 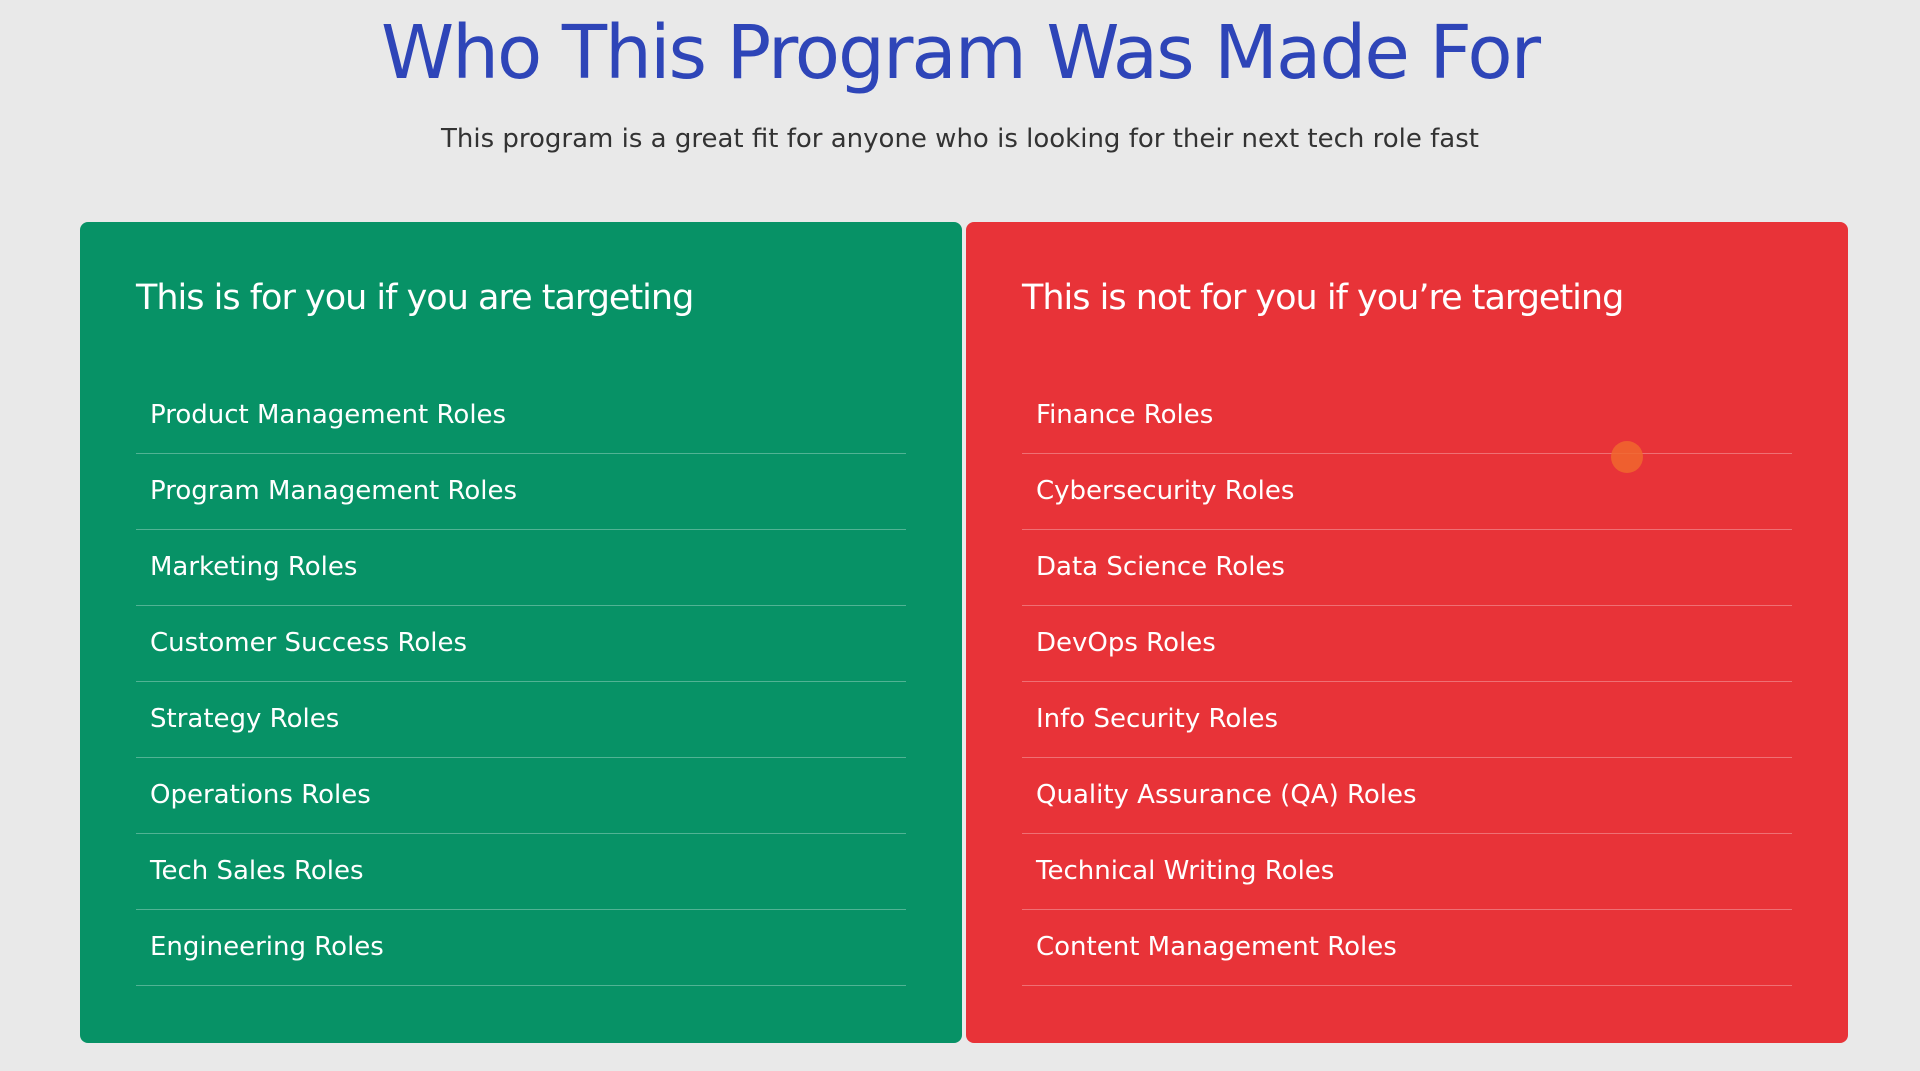 I want to click on role-item: Tech Sales Roles, so click(x=521, y=872).